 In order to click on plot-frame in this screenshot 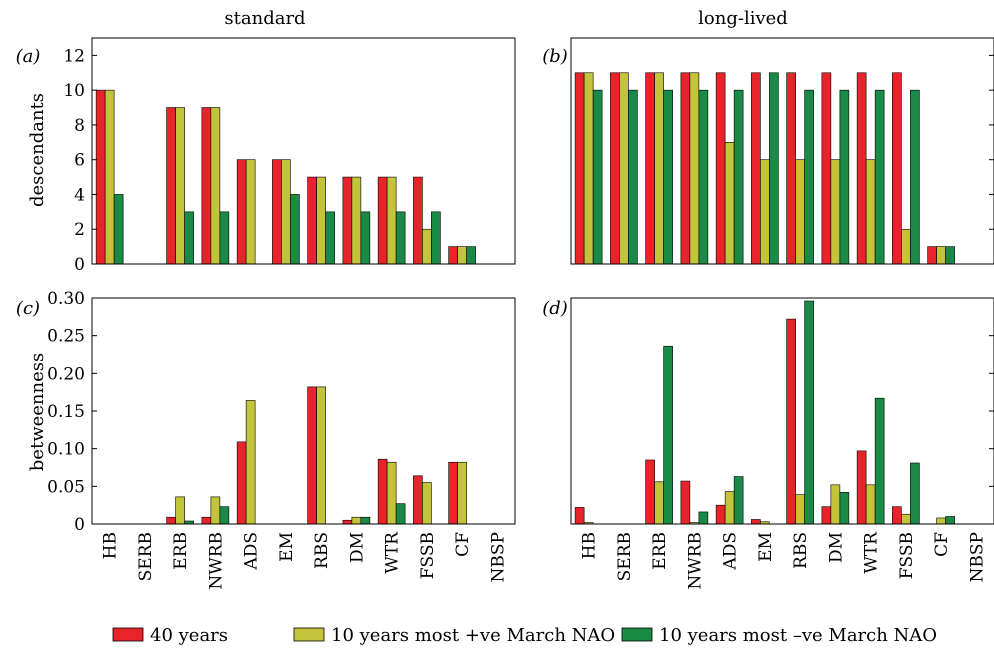, I will do `click(782, 411)`.